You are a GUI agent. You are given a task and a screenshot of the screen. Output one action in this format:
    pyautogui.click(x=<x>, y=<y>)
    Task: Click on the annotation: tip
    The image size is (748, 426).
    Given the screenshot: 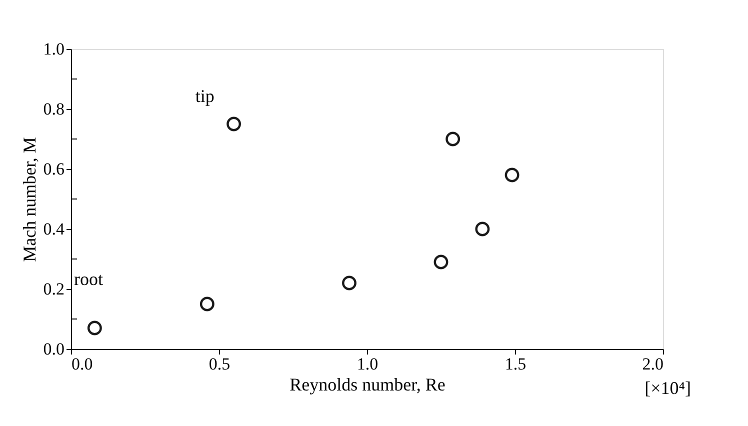 What is the action you would take?
    pyautogui.click(x=204, y=96)
    